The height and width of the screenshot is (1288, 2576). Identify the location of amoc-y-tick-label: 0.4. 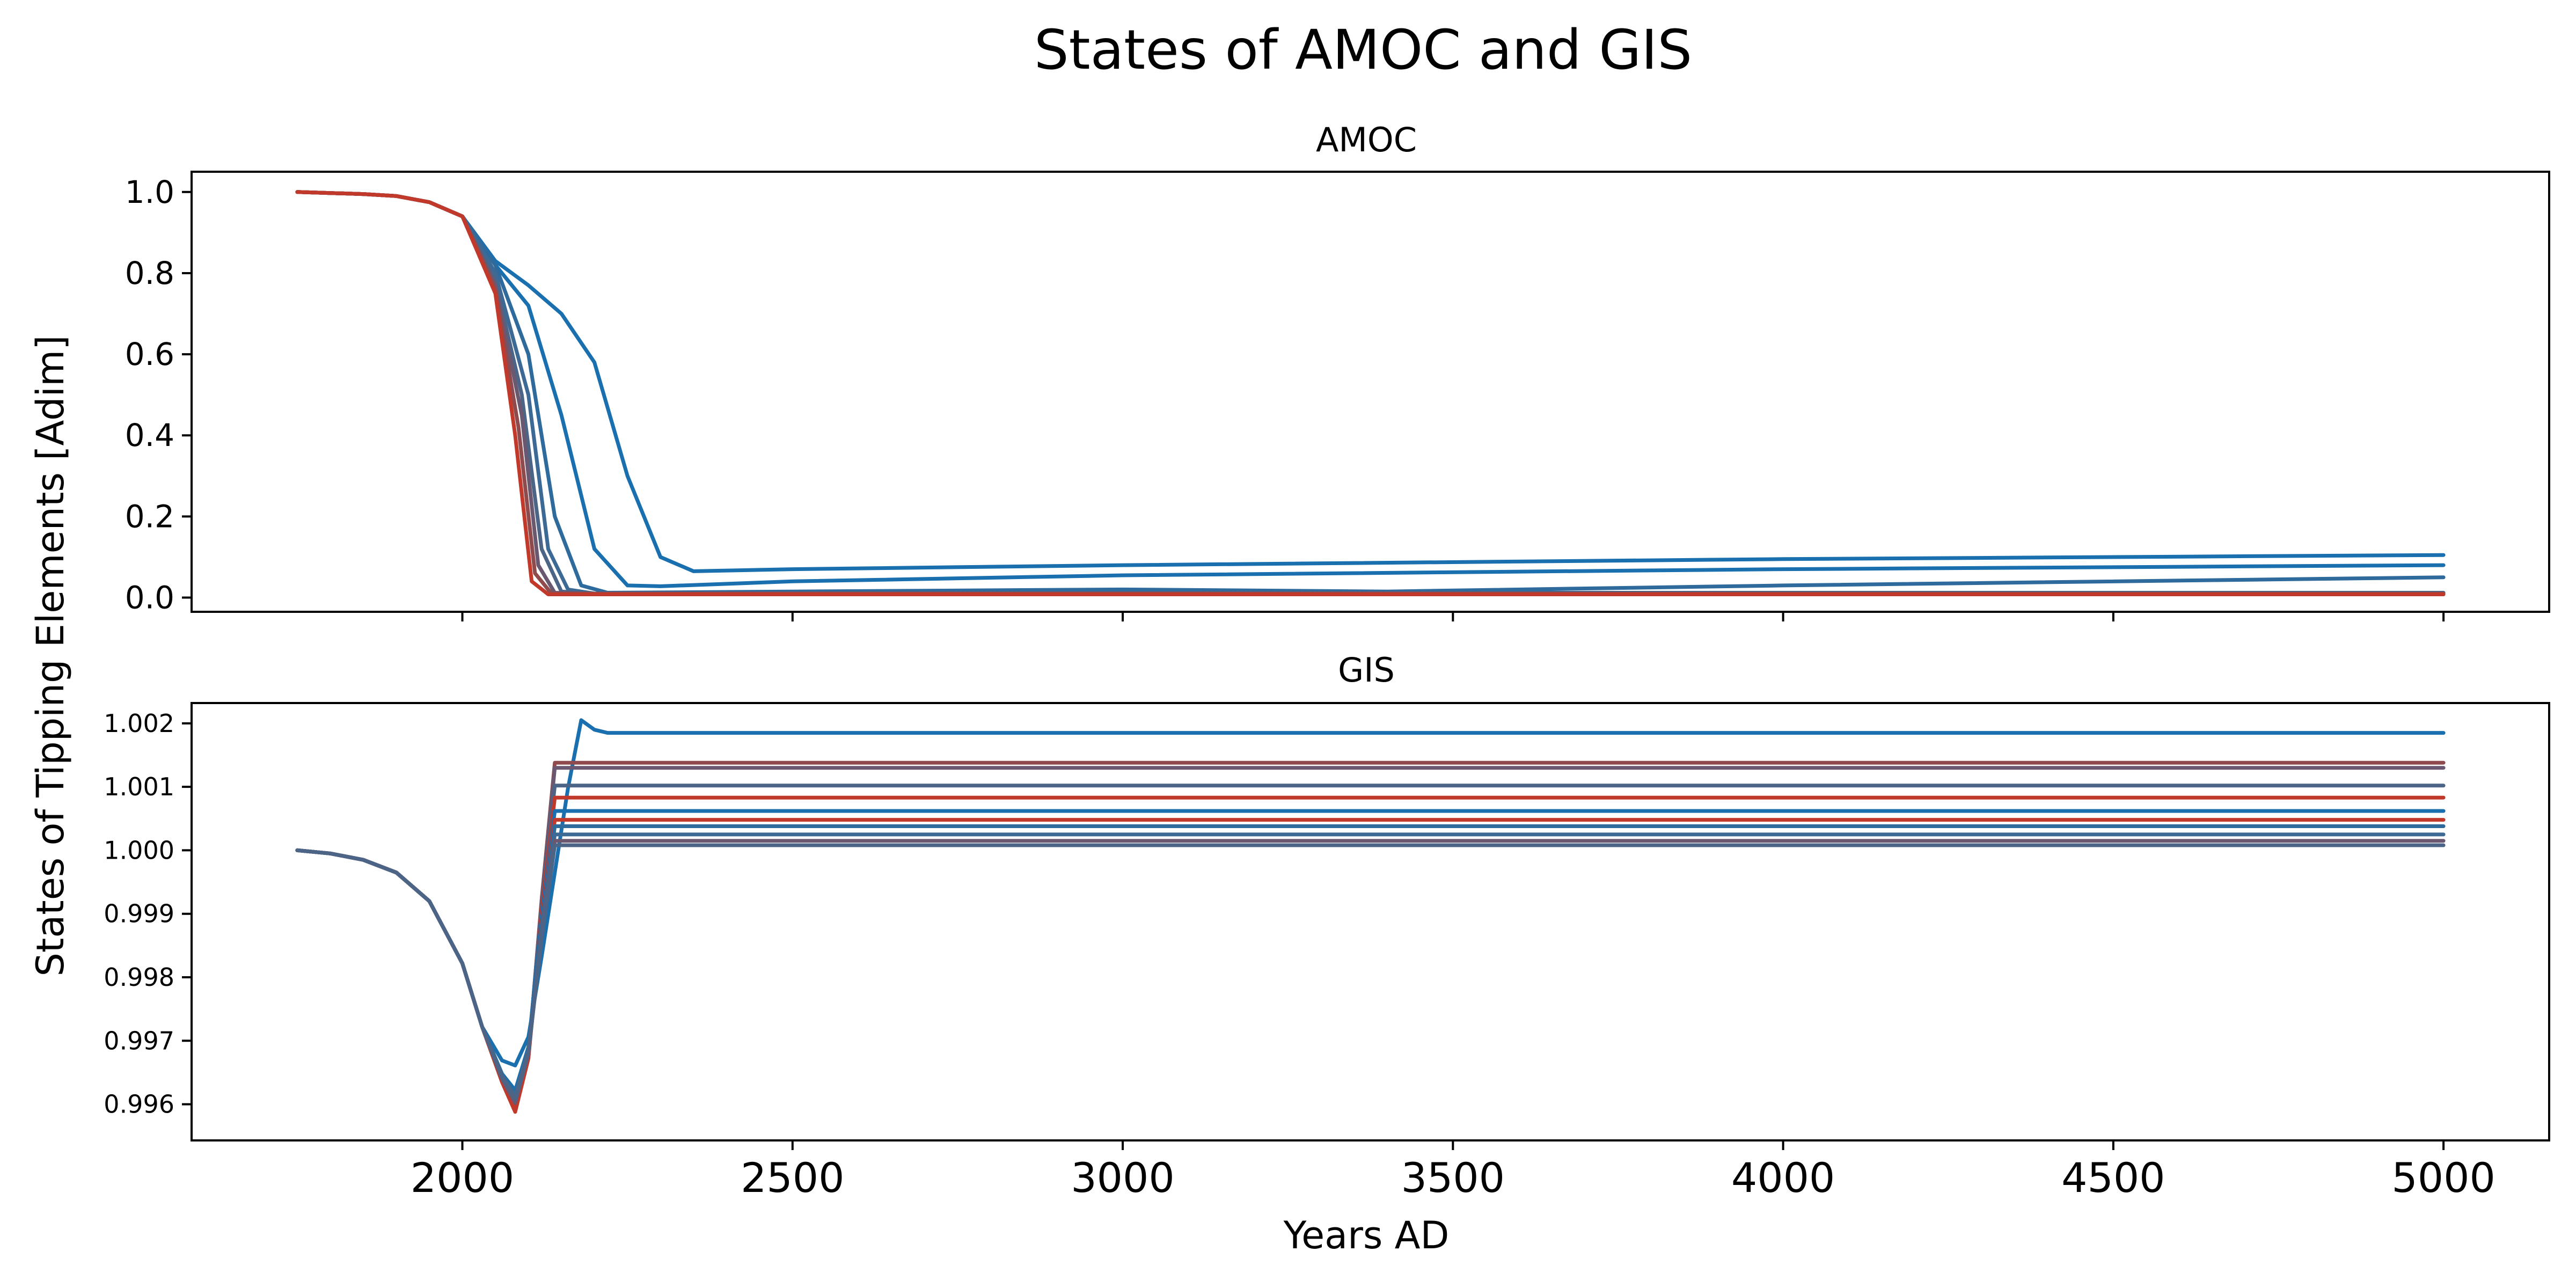
(149, 435).